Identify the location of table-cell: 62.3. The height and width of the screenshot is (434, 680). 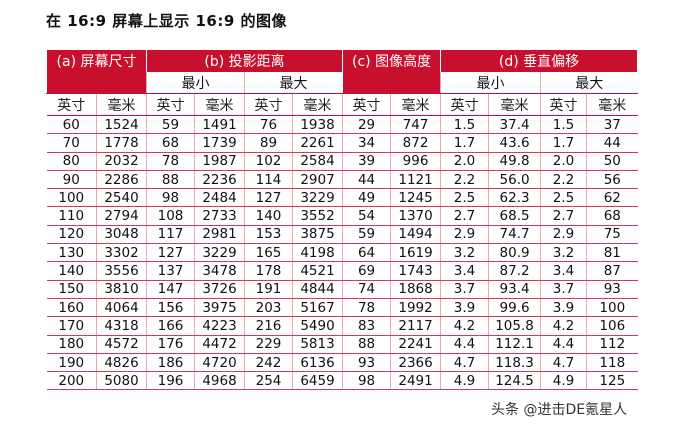
(514, 198).